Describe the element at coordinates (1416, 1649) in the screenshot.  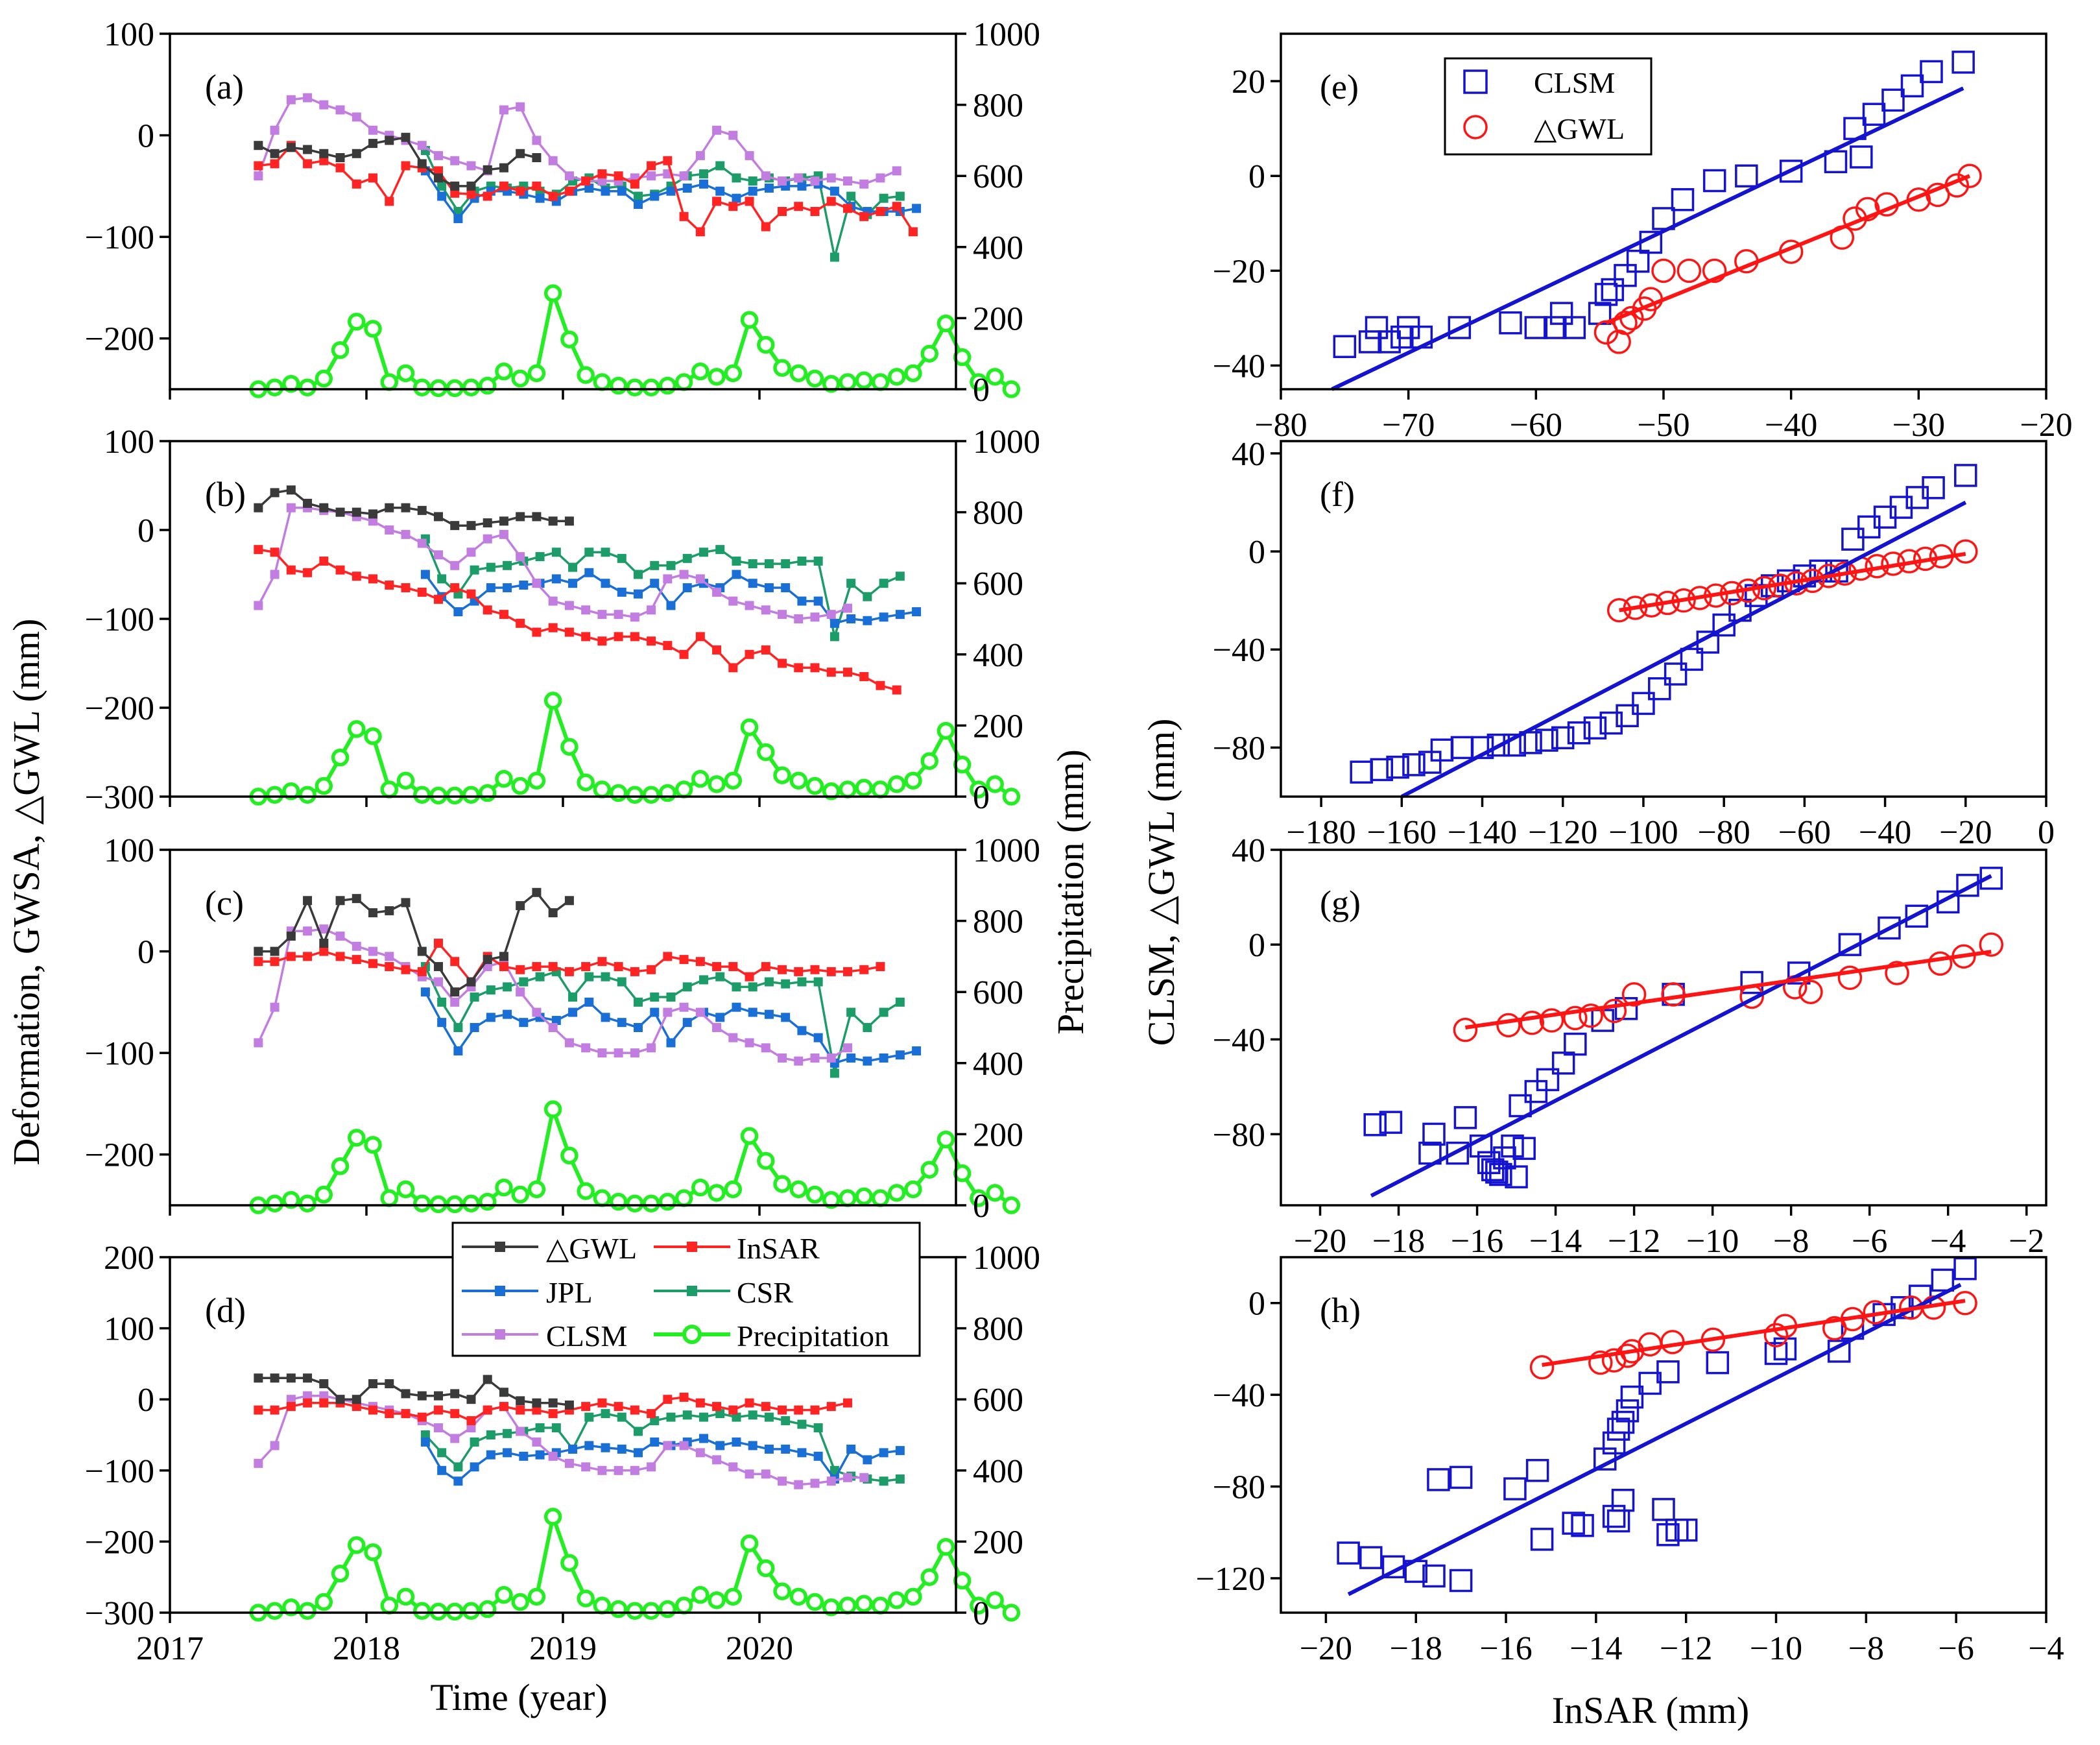
I see `x-tick-label: −18` at that location.